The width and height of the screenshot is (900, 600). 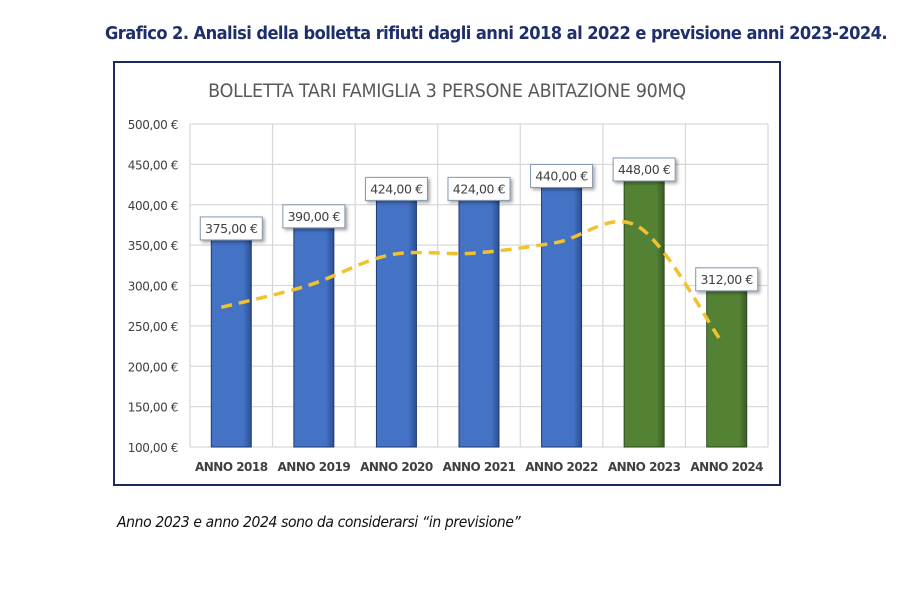 I want to click on y-tick-label: 150,00 €, so click(x=153, y=408).